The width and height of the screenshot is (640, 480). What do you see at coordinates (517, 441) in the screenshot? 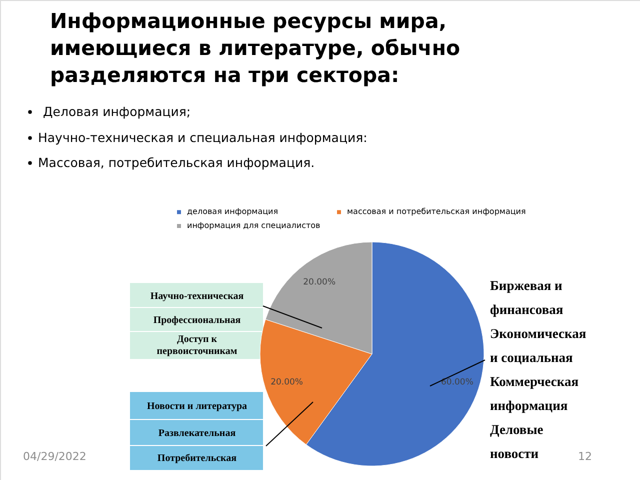
I see `text: Деловые новости` at bounding box center [517, 441].